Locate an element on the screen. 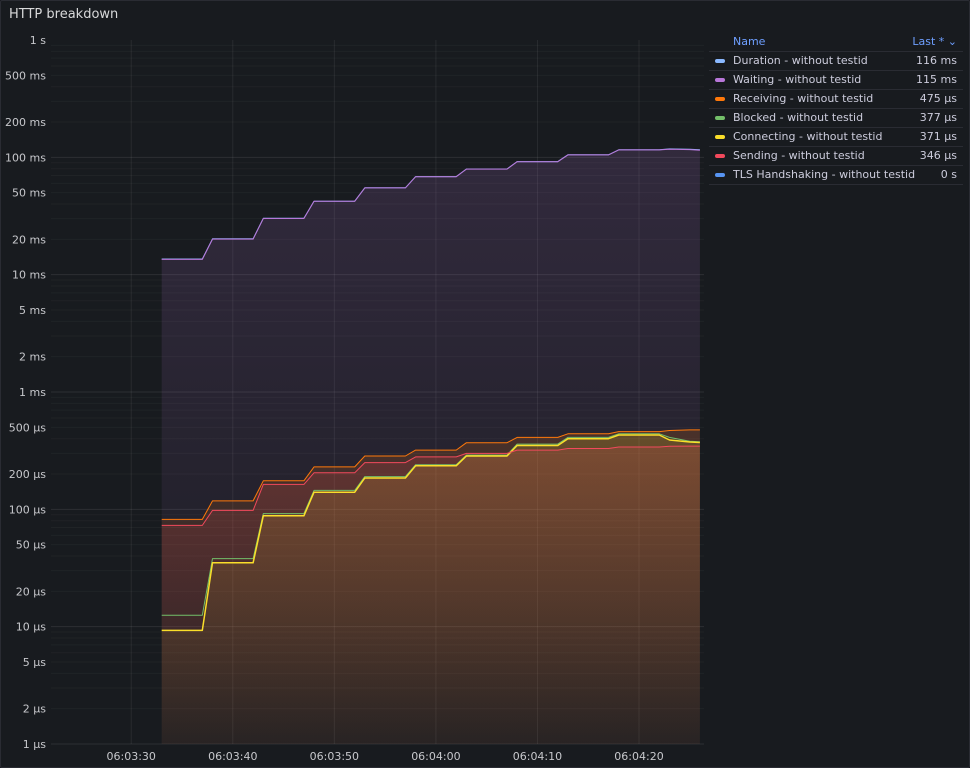  legend-item: Blocked - without testid 377 µs is located at coordinates (836, 118).